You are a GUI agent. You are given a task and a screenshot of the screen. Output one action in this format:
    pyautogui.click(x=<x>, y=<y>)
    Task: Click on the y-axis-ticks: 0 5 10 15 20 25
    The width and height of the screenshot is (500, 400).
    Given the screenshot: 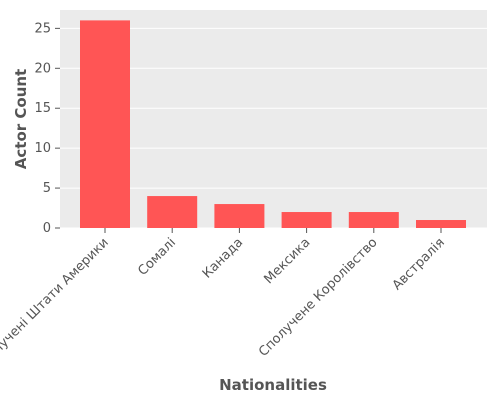 What is the action you would take?
    pyautogui.click(x=47, y=128)
    